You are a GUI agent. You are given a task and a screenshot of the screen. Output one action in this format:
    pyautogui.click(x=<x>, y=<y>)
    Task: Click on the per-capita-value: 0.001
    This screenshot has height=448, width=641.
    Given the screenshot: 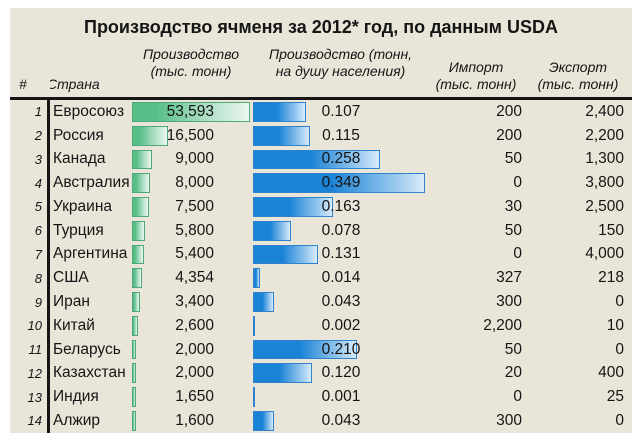 What is the action you would take?
    pyautogui.click(x=341, y=397)
    